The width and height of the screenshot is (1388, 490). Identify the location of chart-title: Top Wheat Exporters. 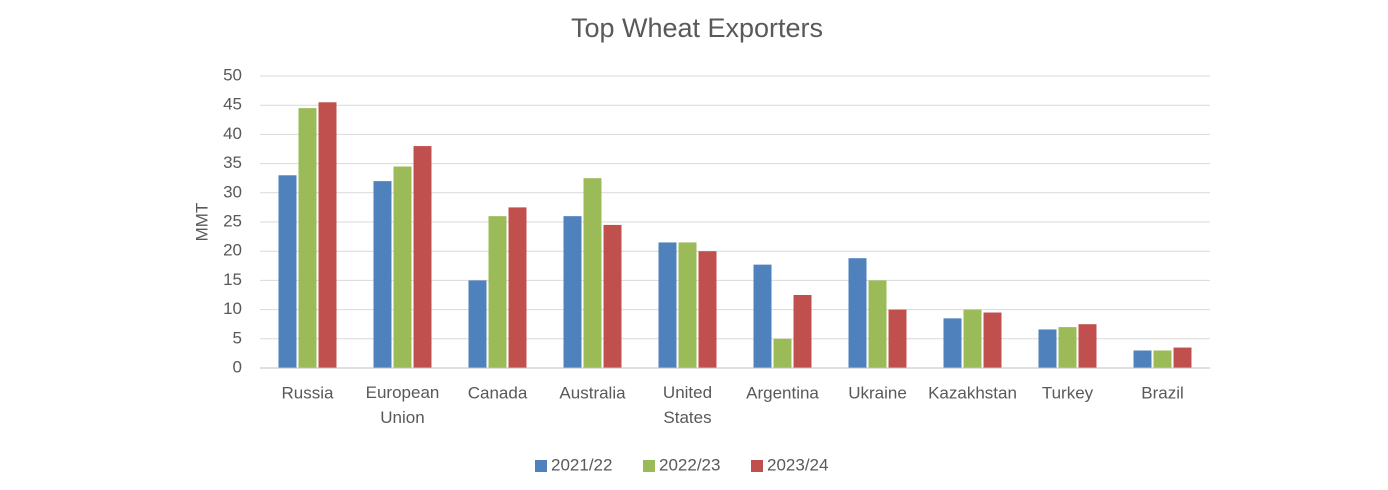
(697, 28).